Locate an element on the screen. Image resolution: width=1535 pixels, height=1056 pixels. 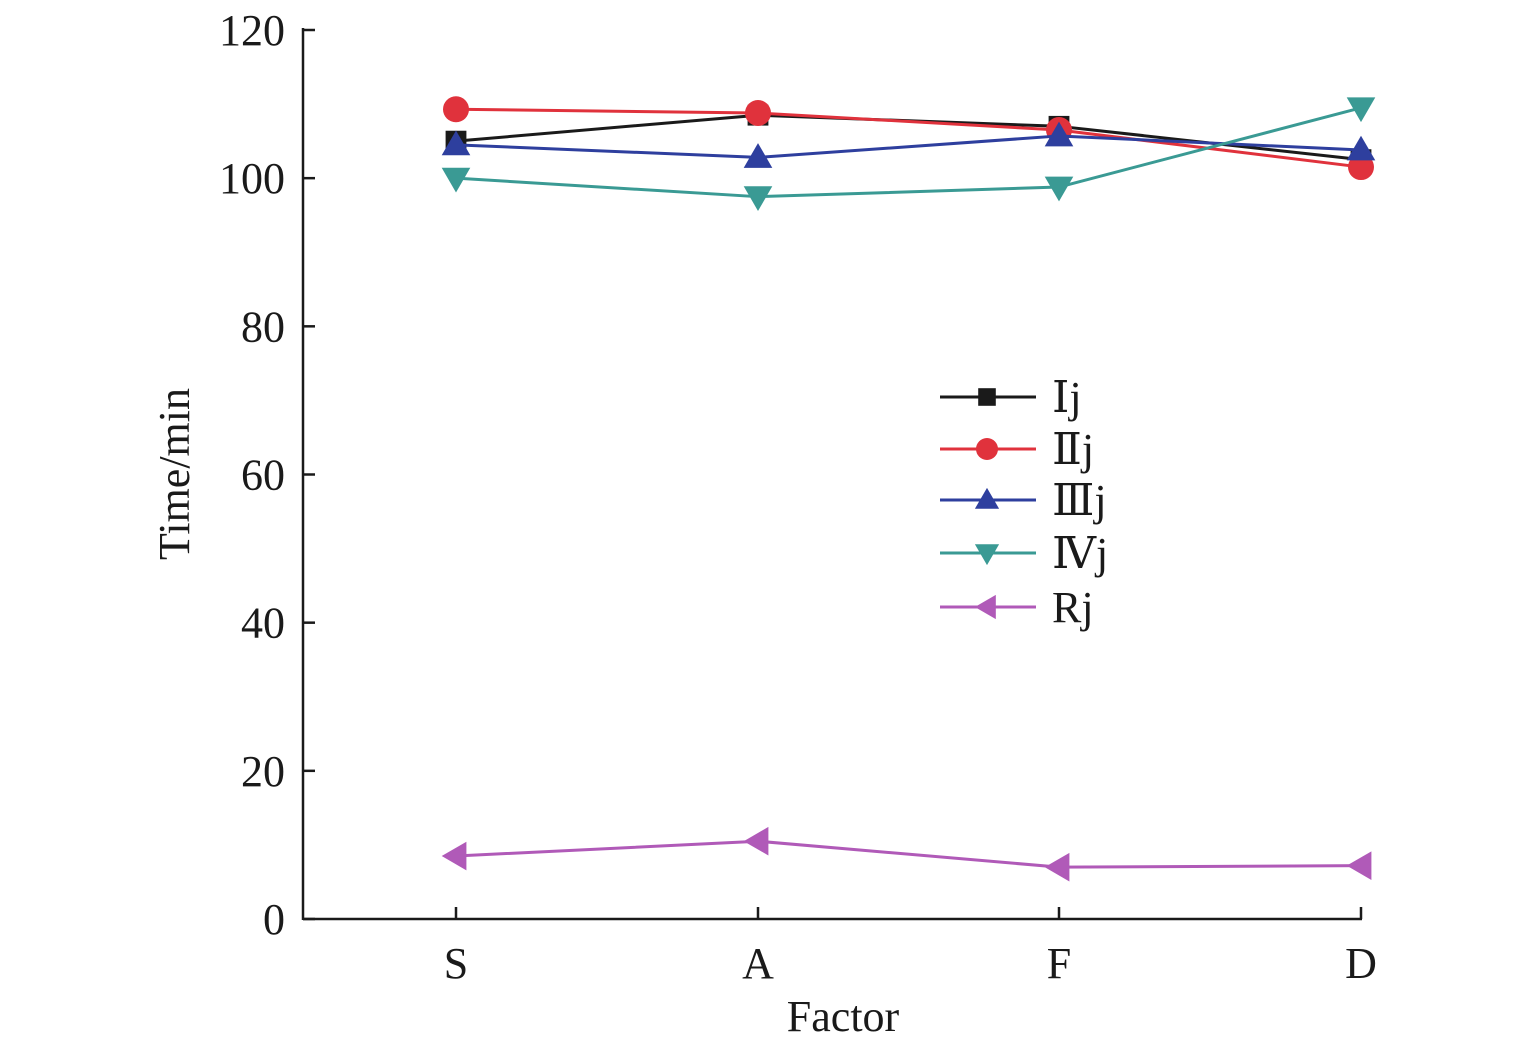
legend-item: Ⅲj is located at coordinates (1023, 500).